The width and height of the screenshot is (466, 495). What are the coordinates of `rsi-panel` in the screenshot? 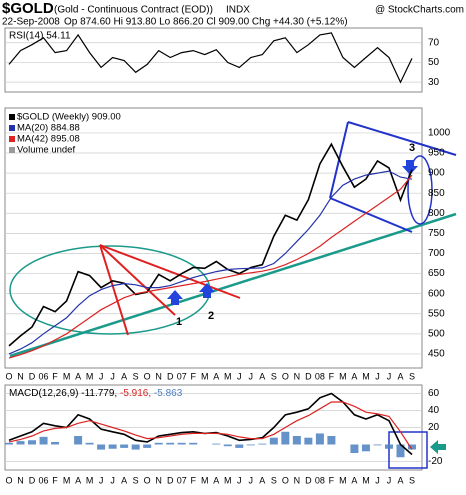 It's located at (213, 60).